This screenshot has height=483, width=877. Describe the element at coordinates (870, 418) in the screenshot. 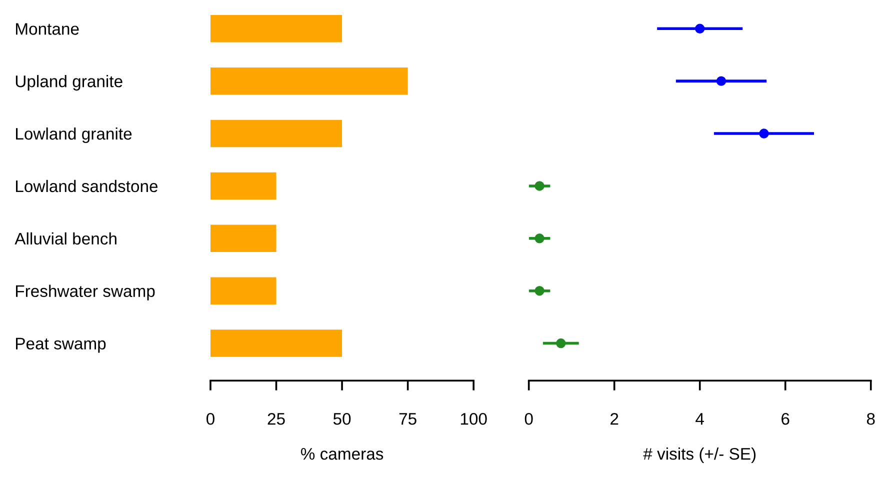

I see `x-tick-label: 8` at that location.